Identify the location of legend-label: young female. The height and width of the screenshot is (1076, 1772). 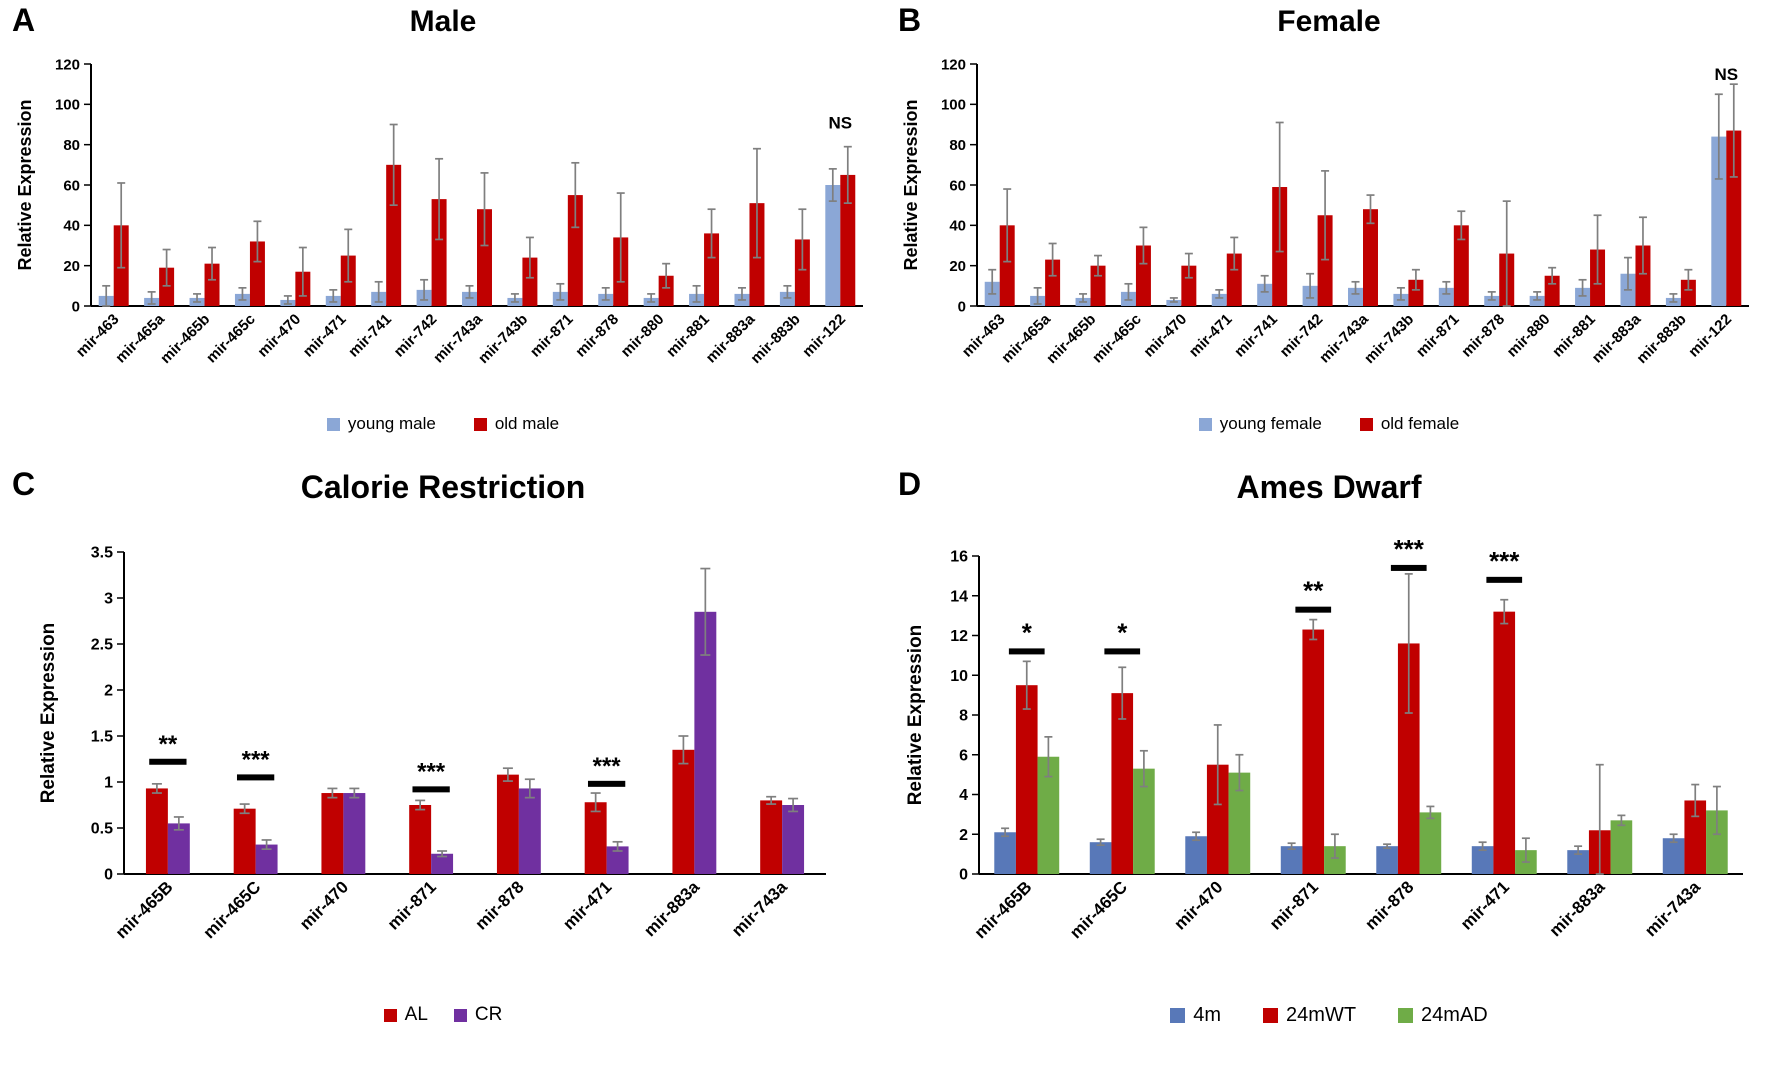
(1270, 423).